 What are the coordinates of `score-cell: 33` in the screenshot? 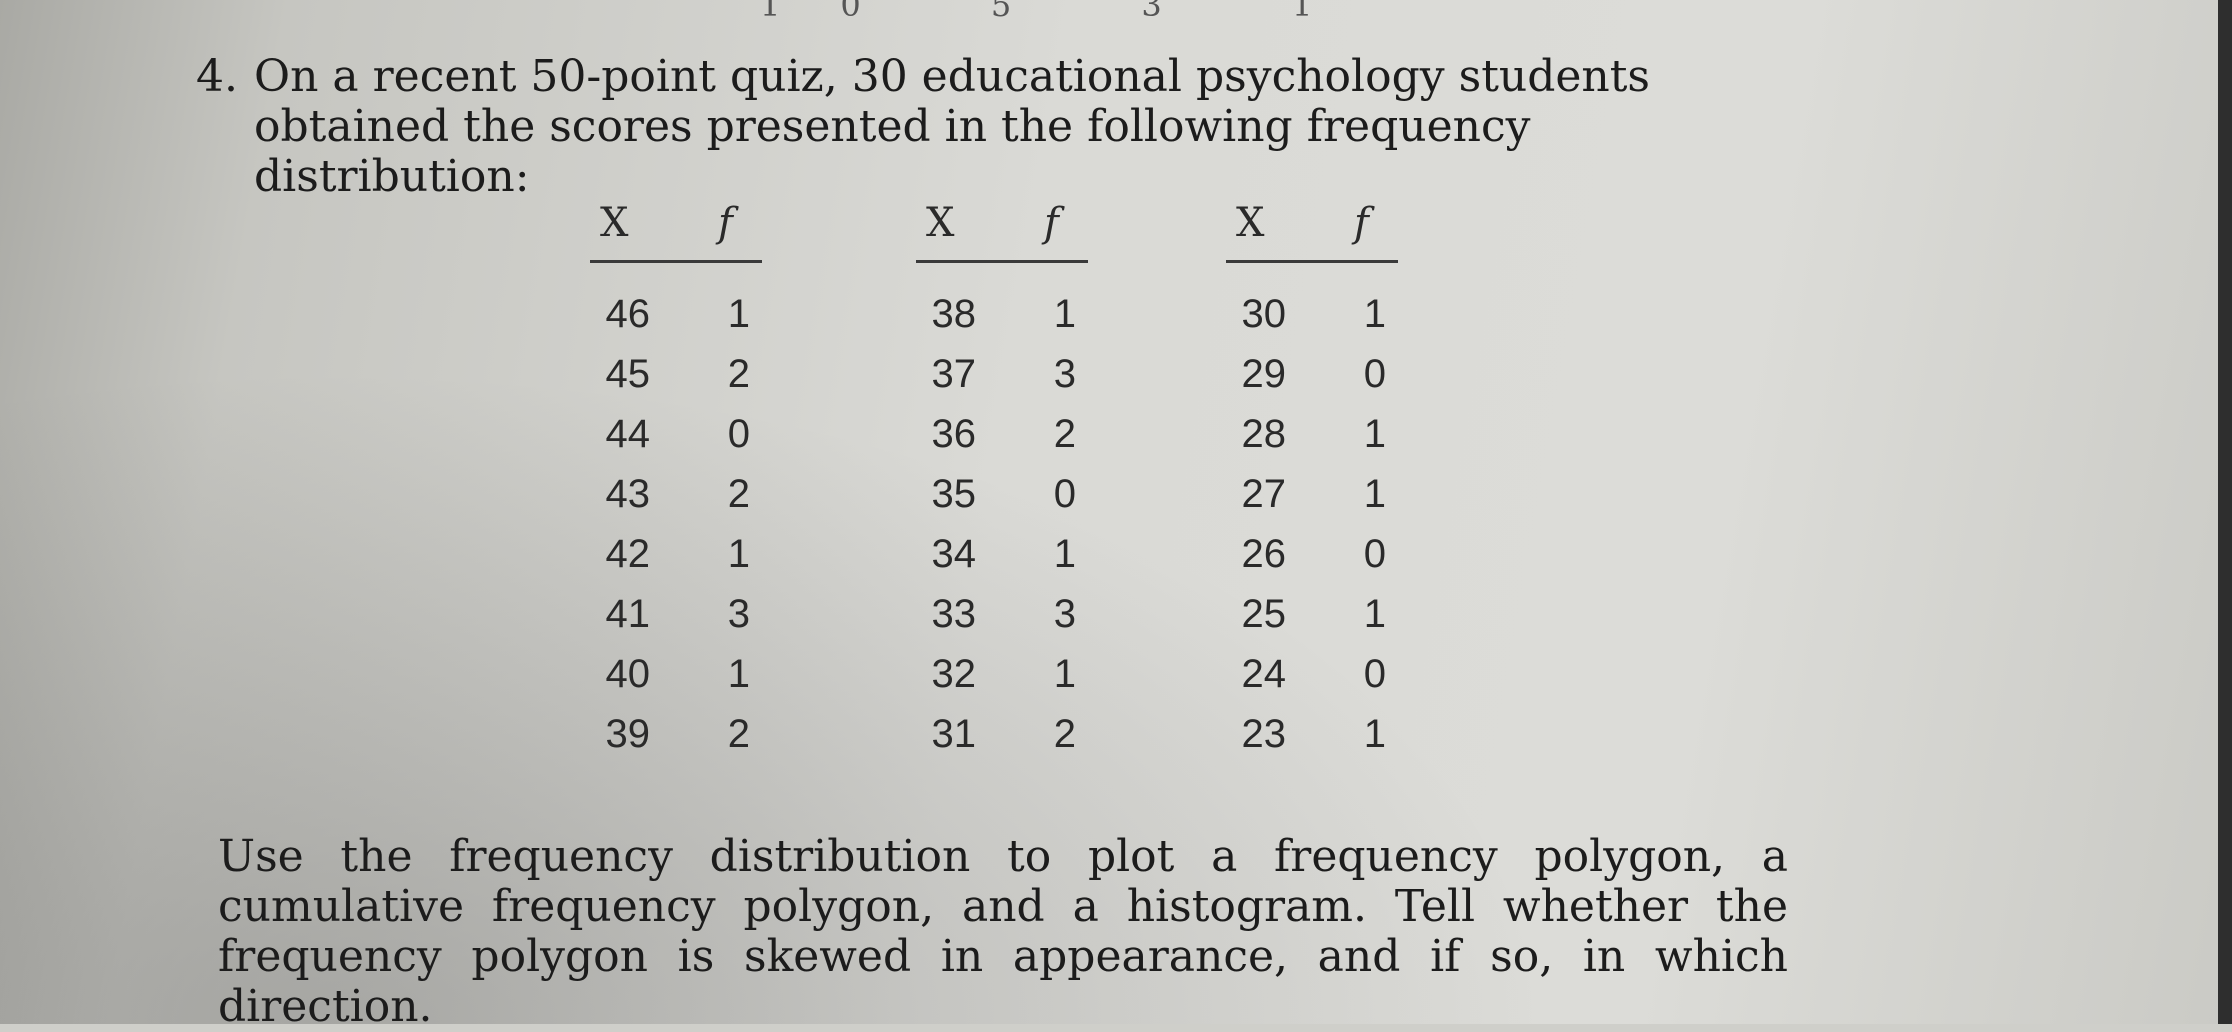 It's located at (954, 614).